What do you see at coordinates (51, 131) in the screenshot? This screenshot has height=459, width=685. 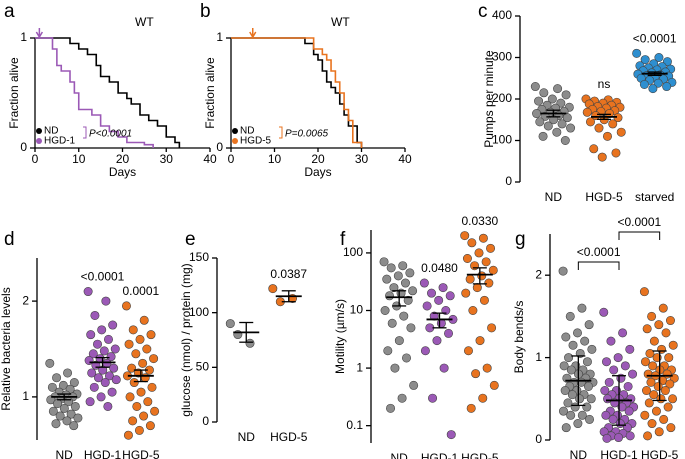 I see `legend-label: ND` at bounding box center [51, 131].